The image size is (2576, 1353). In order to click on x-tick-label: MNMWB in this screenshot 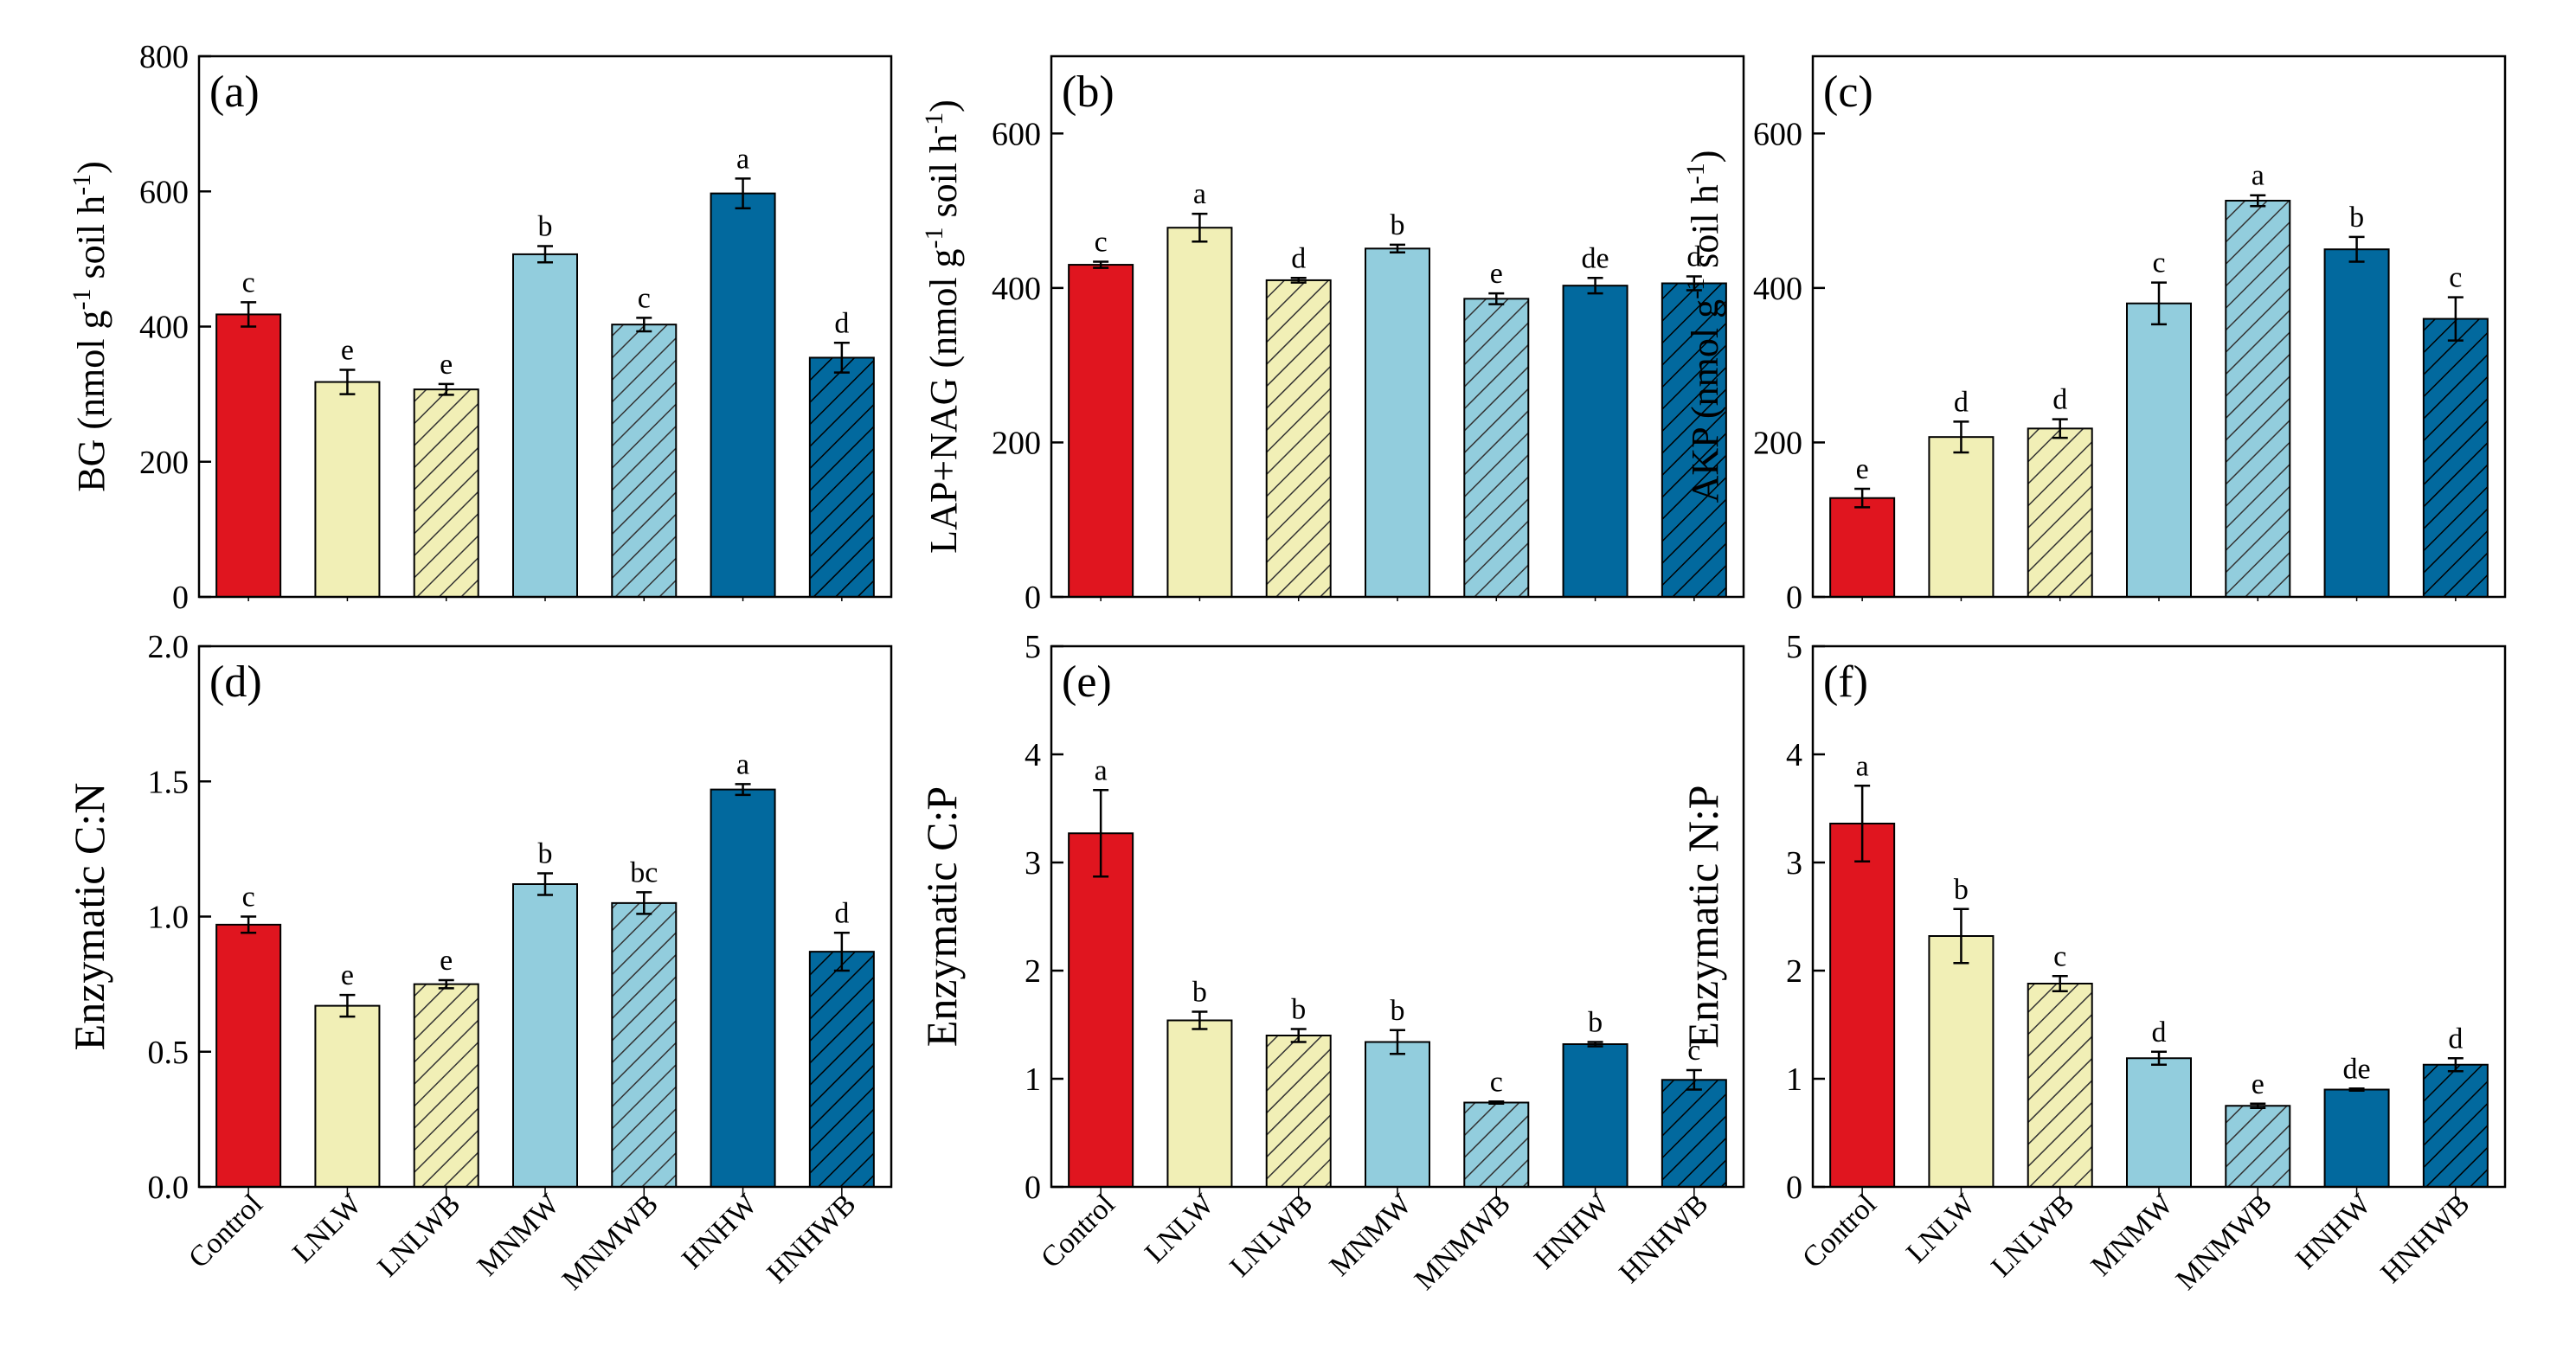, I will do `click(2224, 1242)`.